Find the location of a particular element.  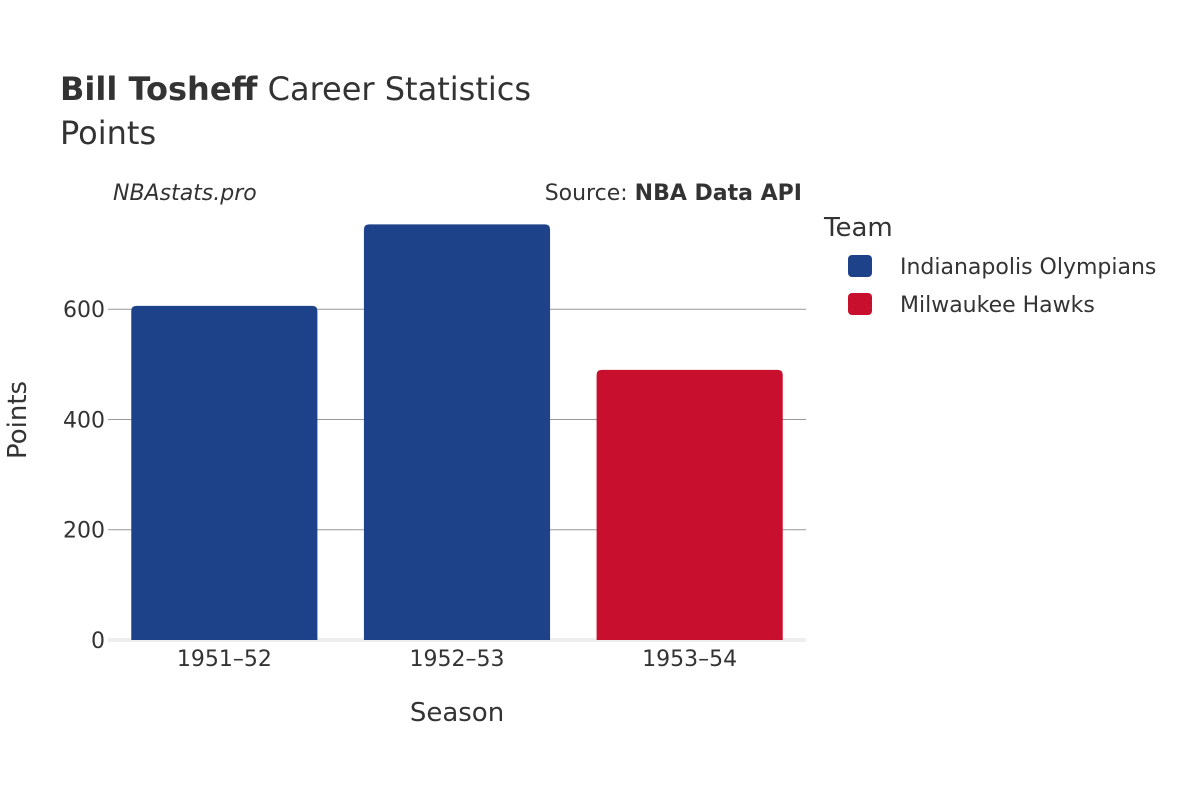

y-tick-label: 200 is located at coordinates (84, 531).